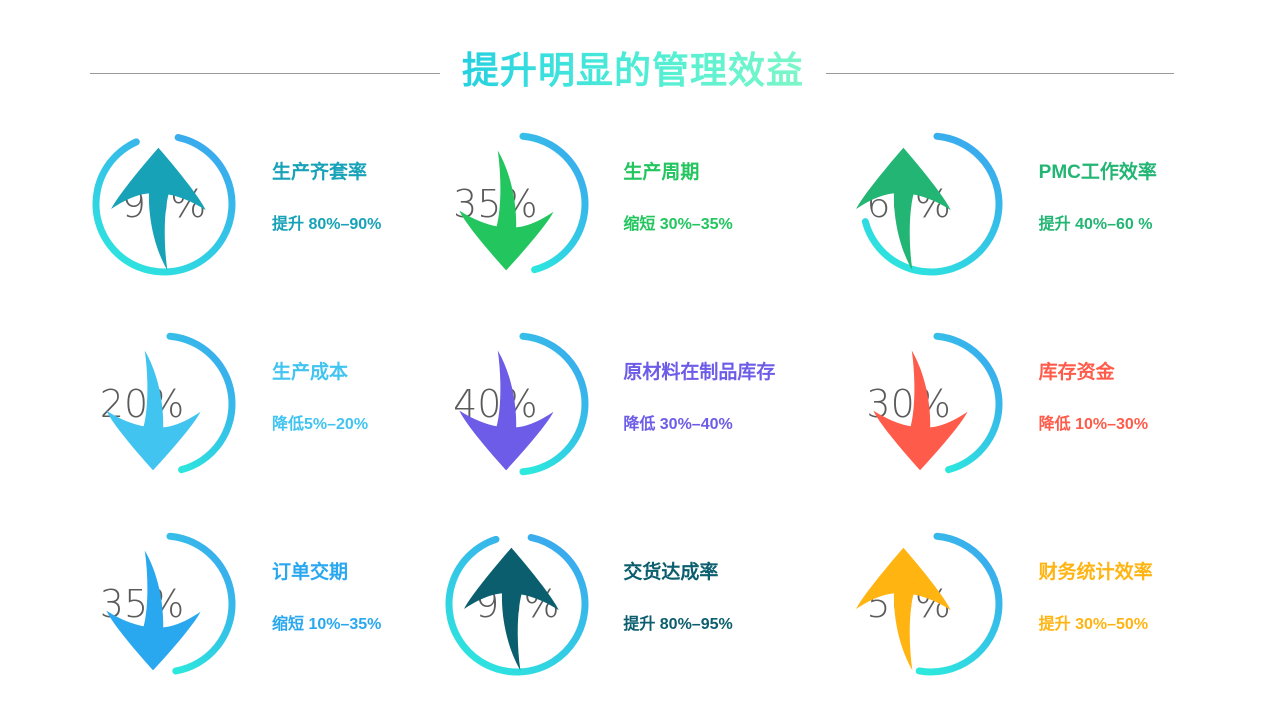 Image resolution: width=1264 pixels, height=718 pixels. Describe the element at coordinates (678, 224) in the screenshot. I see `metric-subtitle: 缩短 30%–35%` at that location.